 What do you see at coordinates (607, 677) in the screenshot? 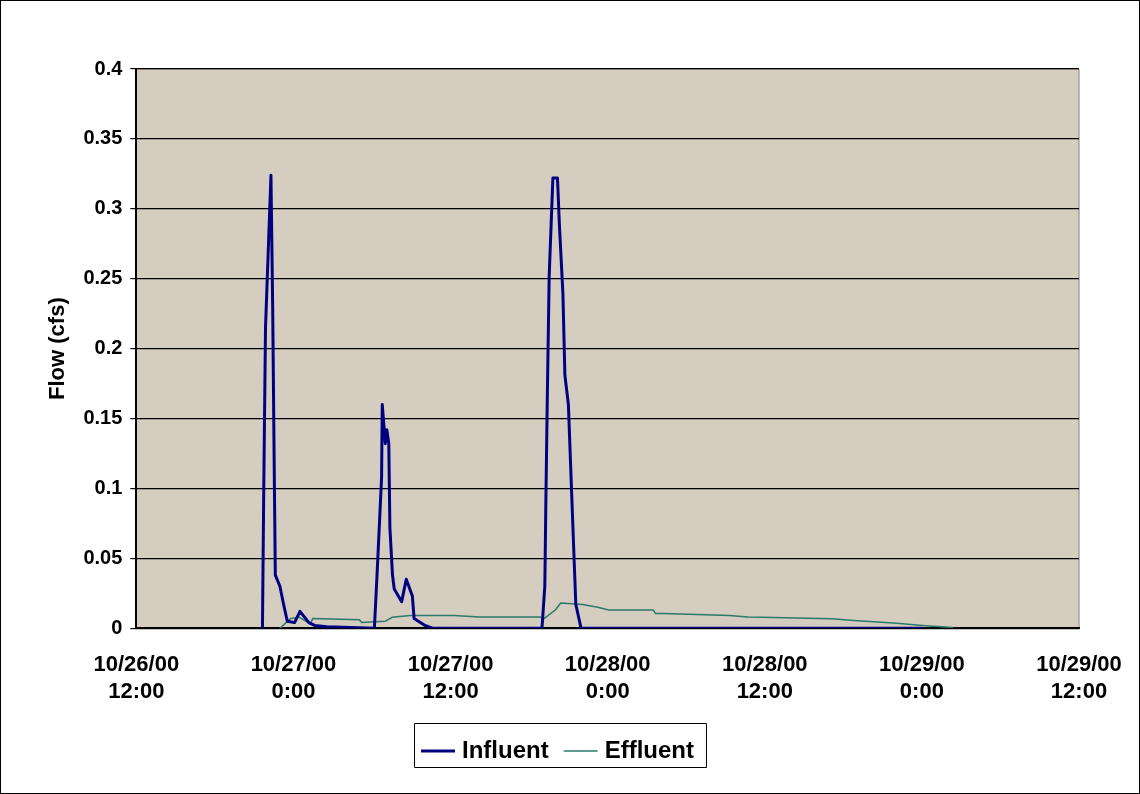
I see `x-tick-label: 10/28/00 0:00` at bounding box center [607, 677].